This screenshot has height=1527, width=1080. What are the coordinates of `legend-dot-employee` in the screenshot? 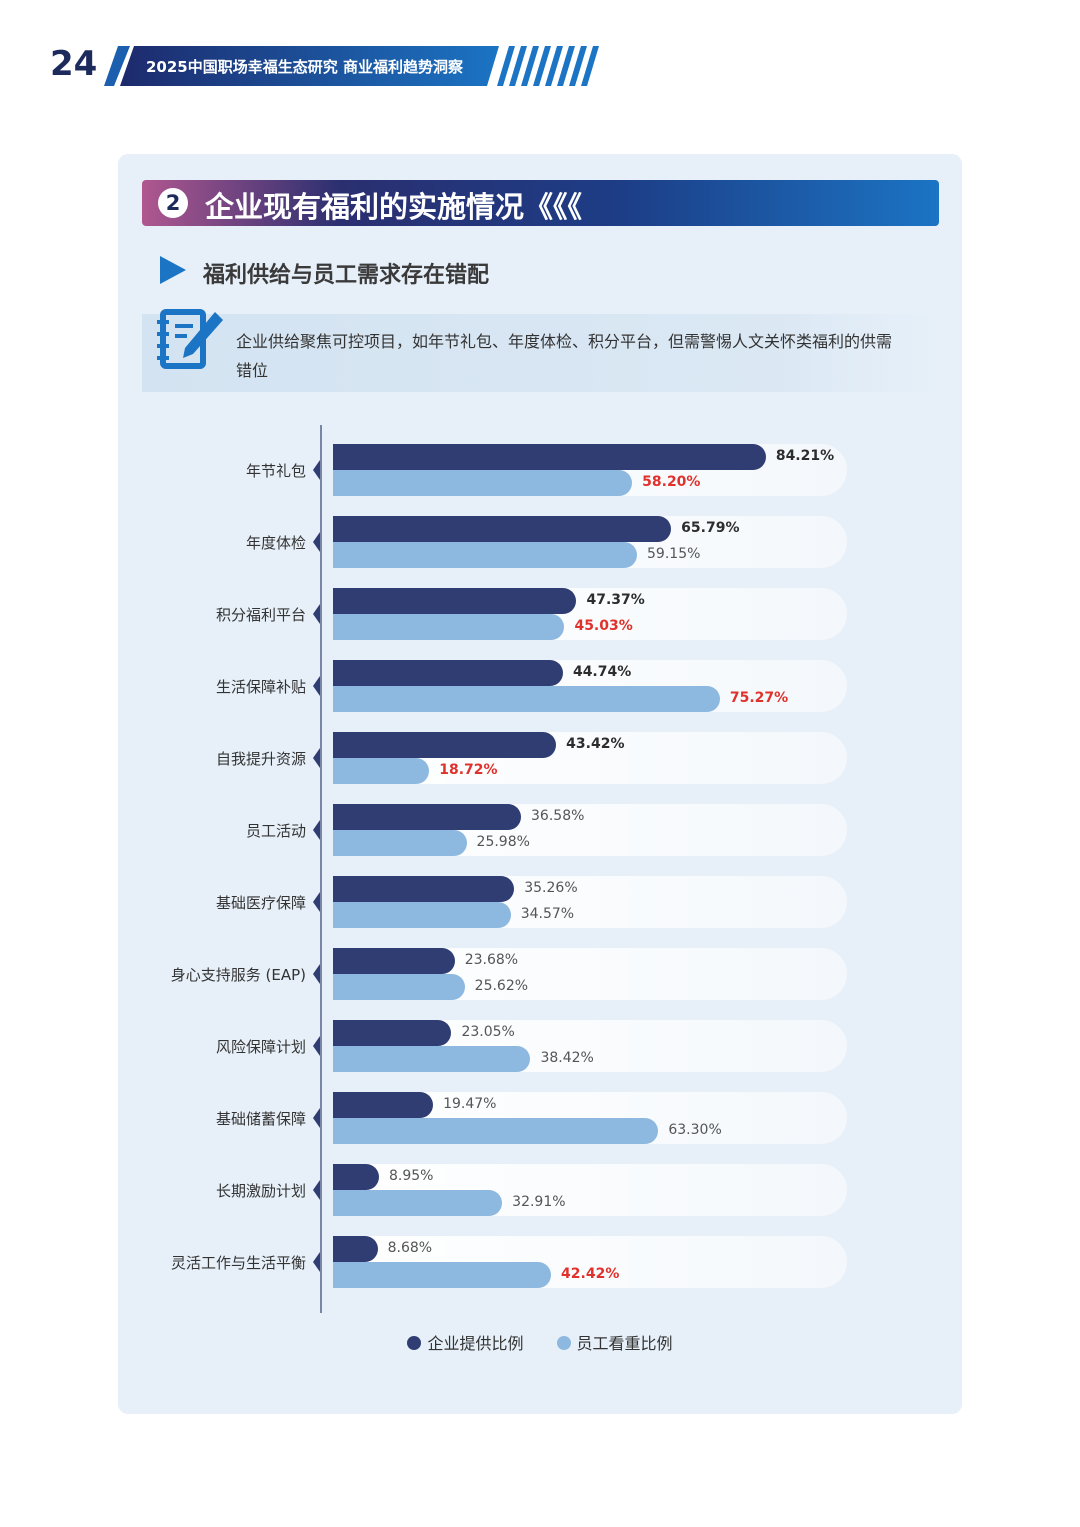 It's located at (563, 1343).